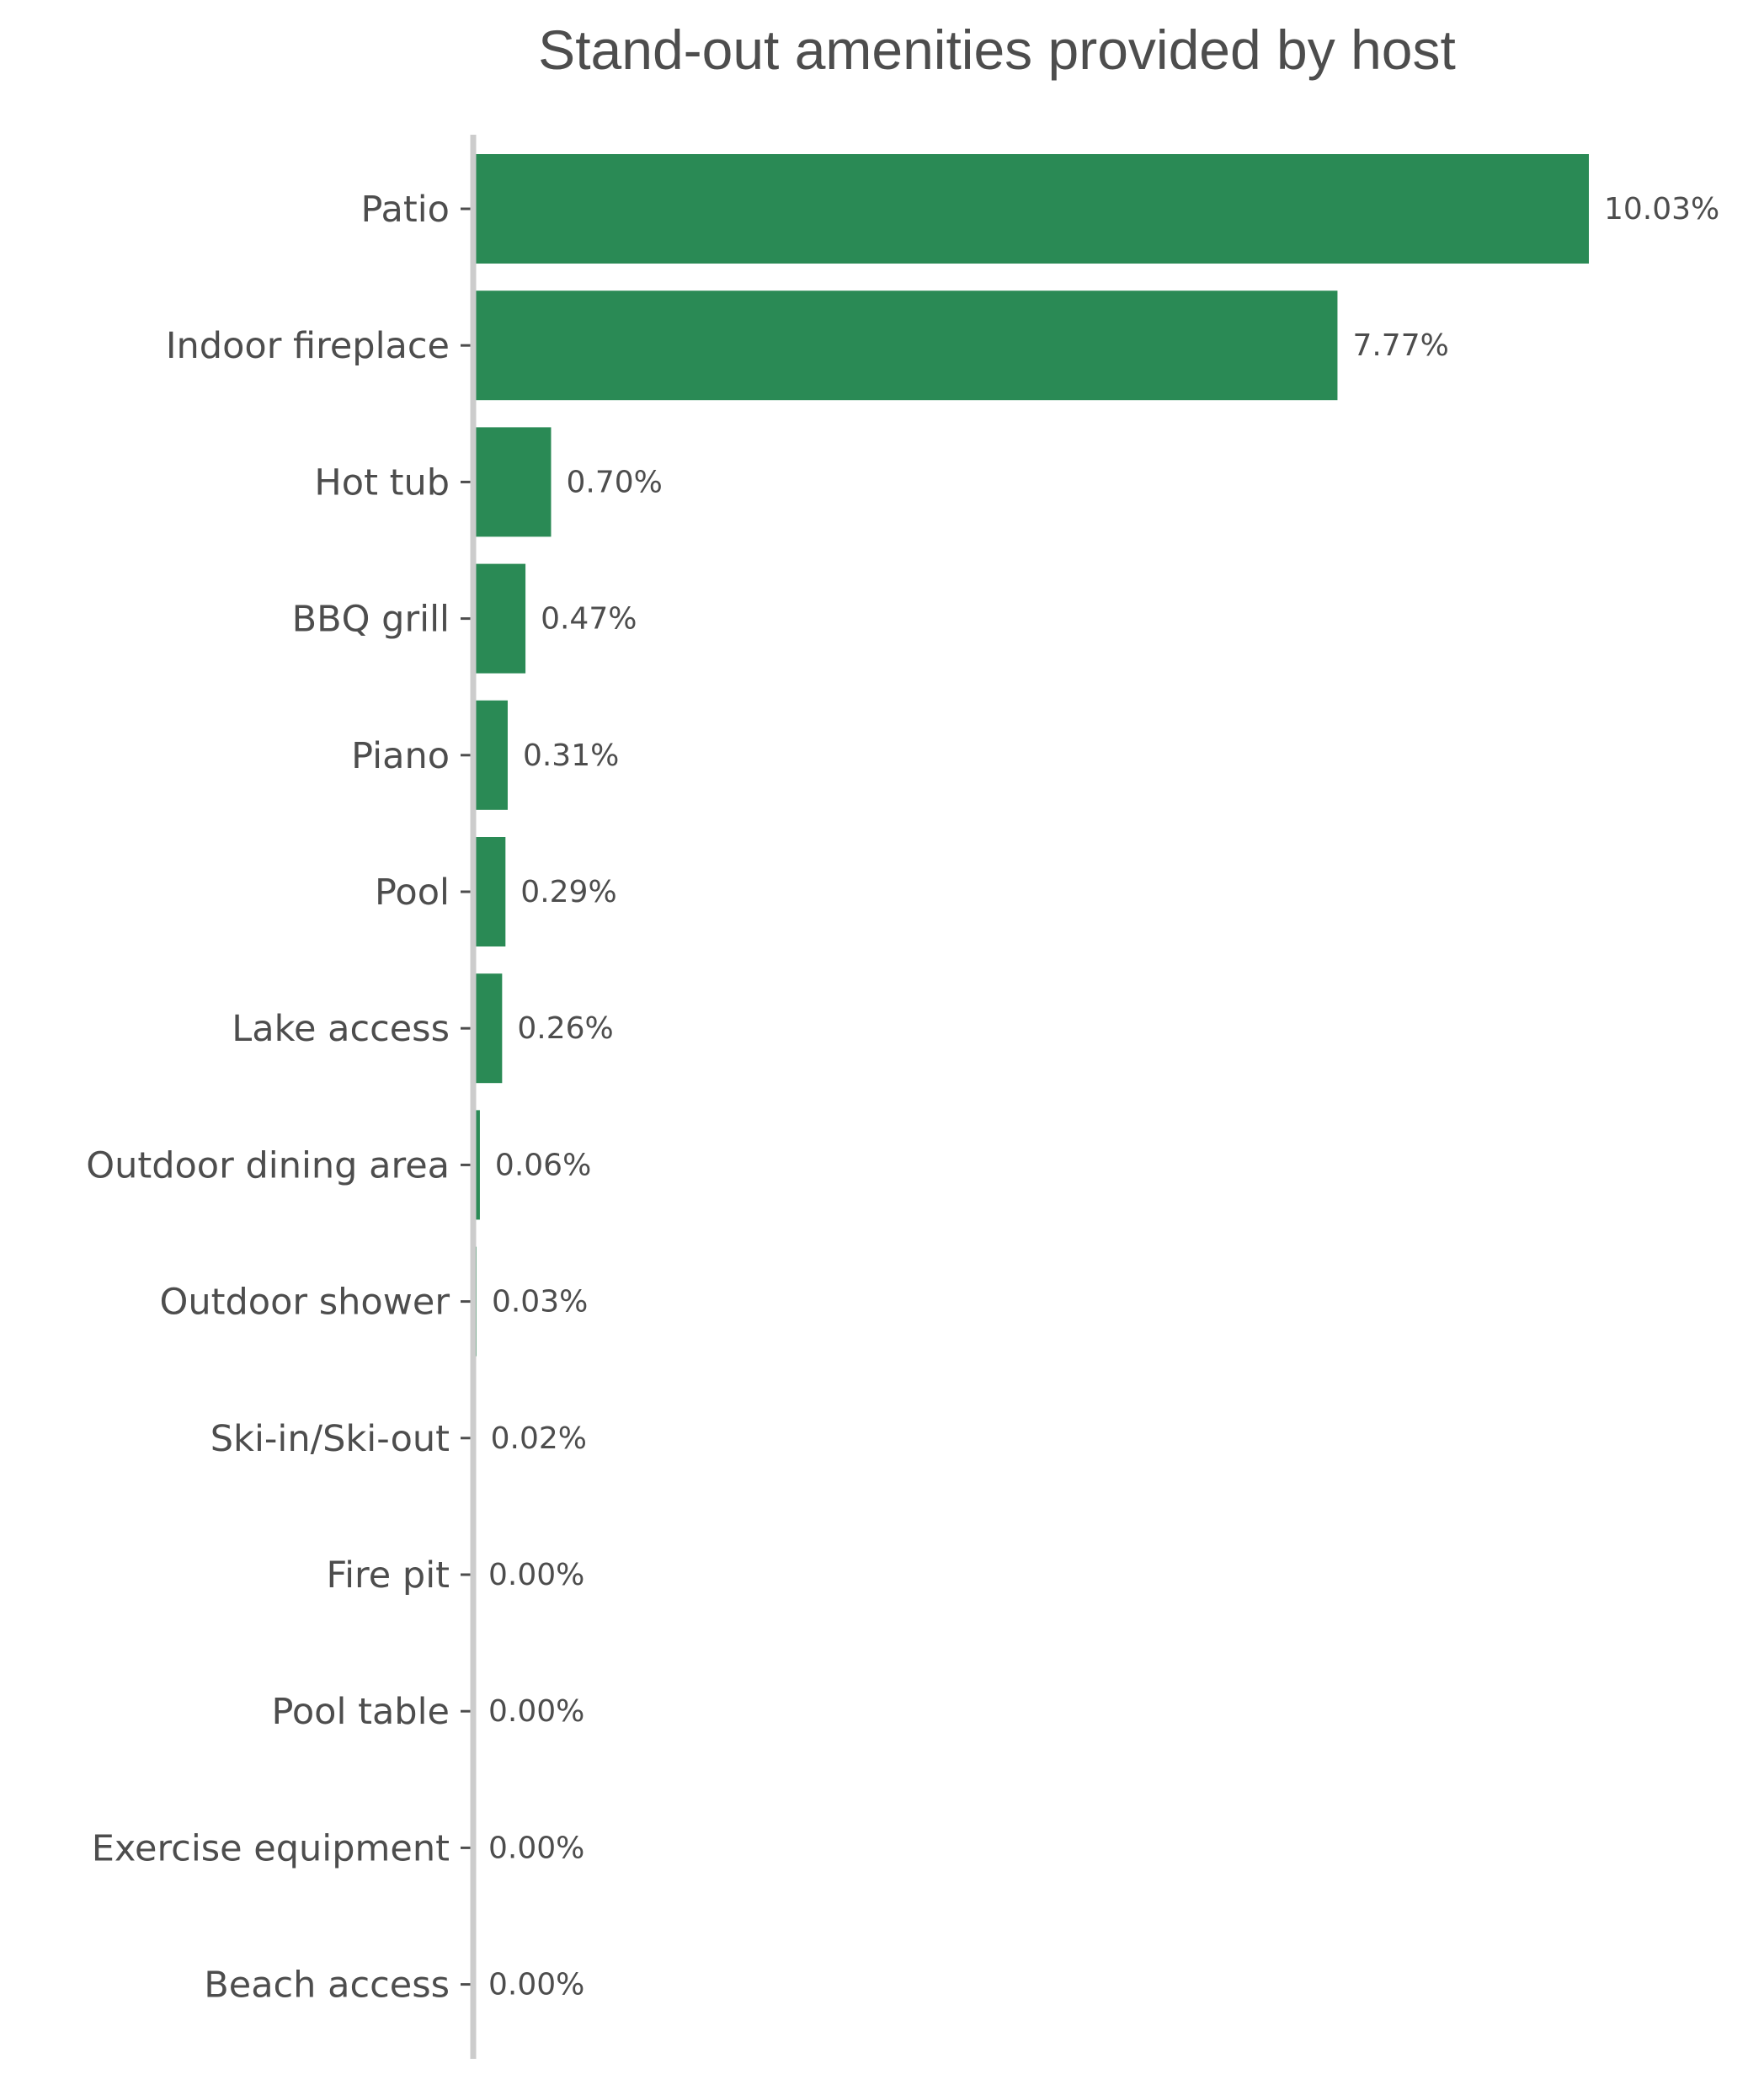  What do you see at coordinates (568, 892) in the screenshot?
I see `data-label-5: 0.29%` at bounding box center [568, 892].